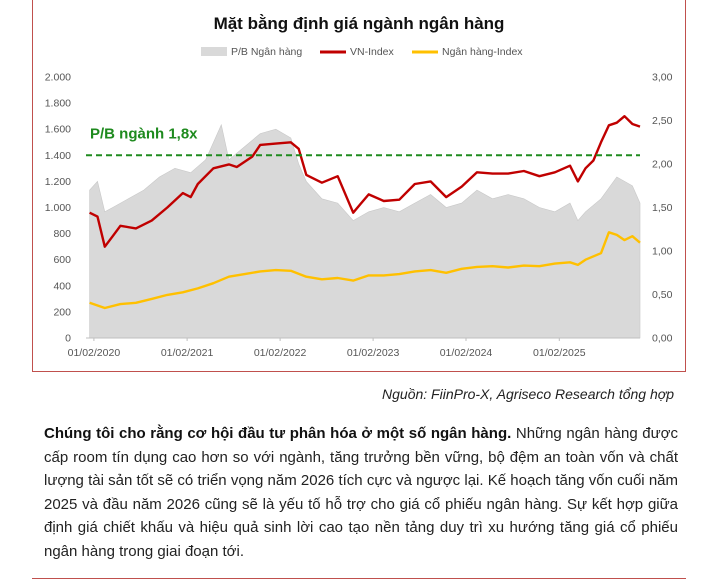  I want to click on legend-label-vnindex: VN-Index, so click(372, 52).